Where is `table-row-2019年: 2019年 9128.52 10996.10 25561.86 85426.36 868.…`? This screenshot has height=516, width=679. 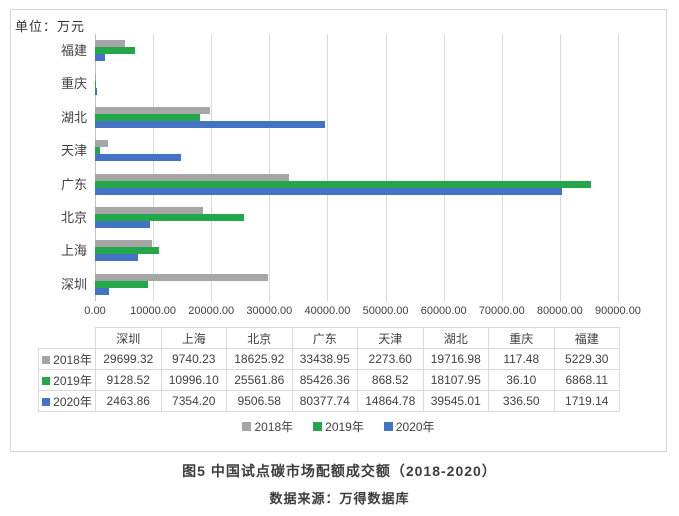
table-row-2019年: 2019年 9128.52 10996.10 25561.86 85426.36 868.… is located at coordinates (329, 380).